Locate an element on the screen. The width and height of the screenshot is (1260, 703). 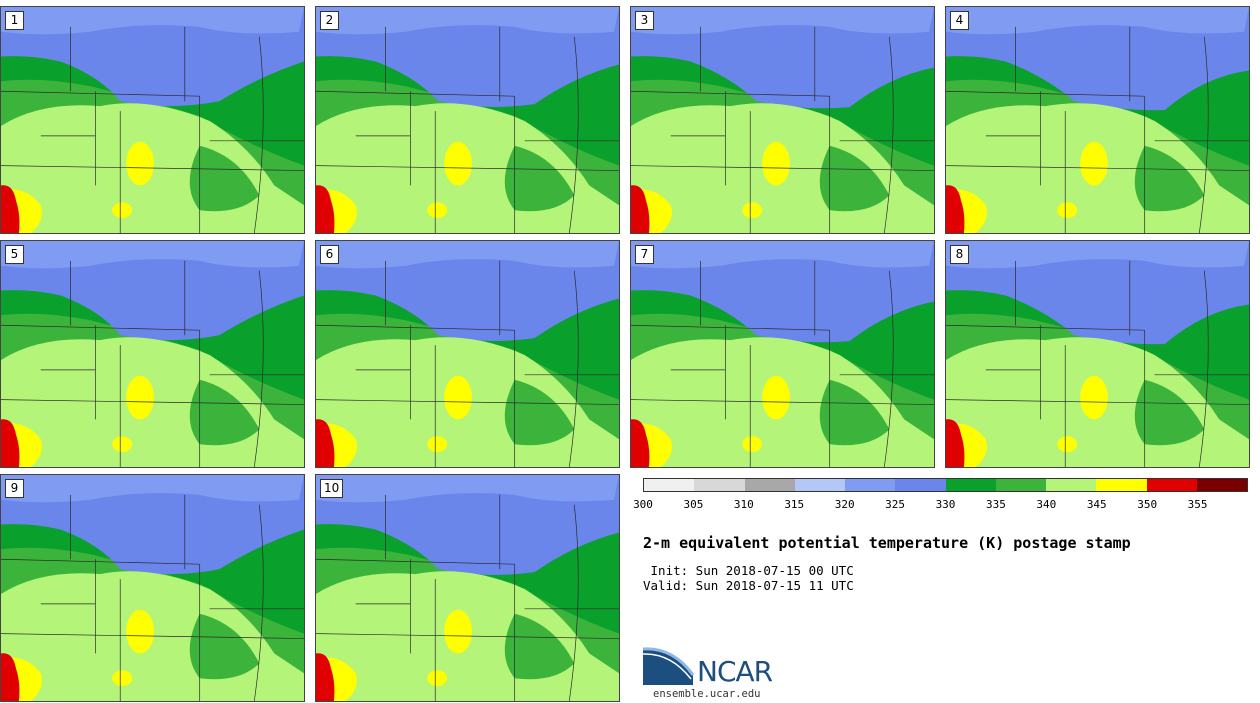
ensemble-member-panel-3: 3 is located at coordinates (782, 120).